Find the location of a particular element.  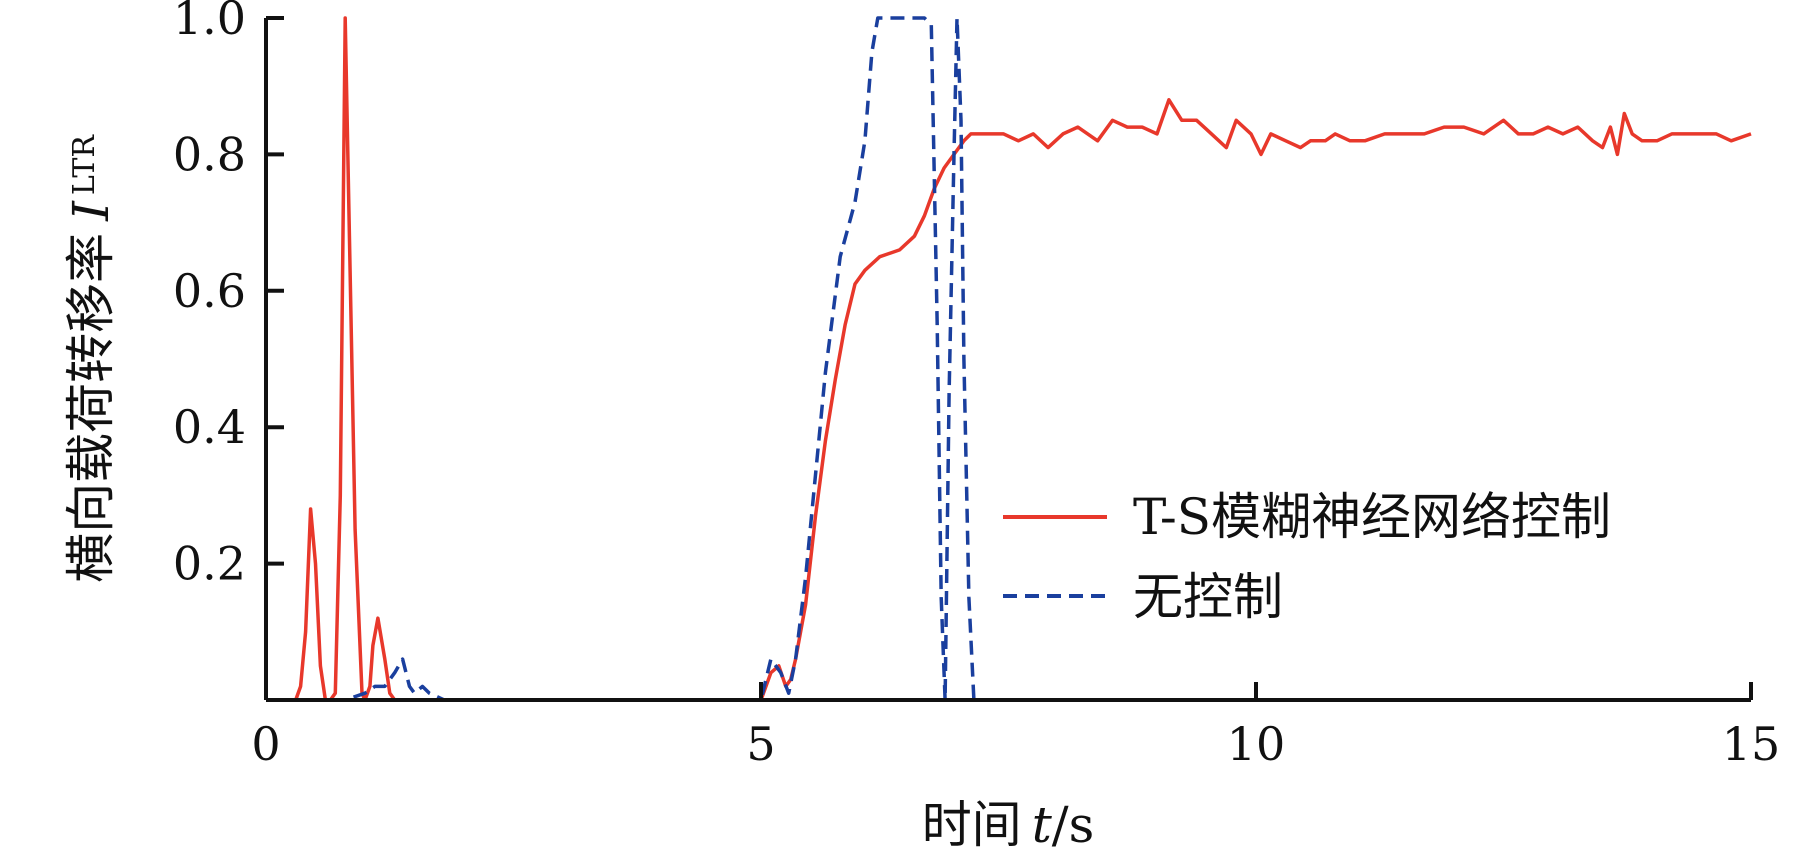

y-axis-title-sub: LTR is located at coordinates (84, 164).